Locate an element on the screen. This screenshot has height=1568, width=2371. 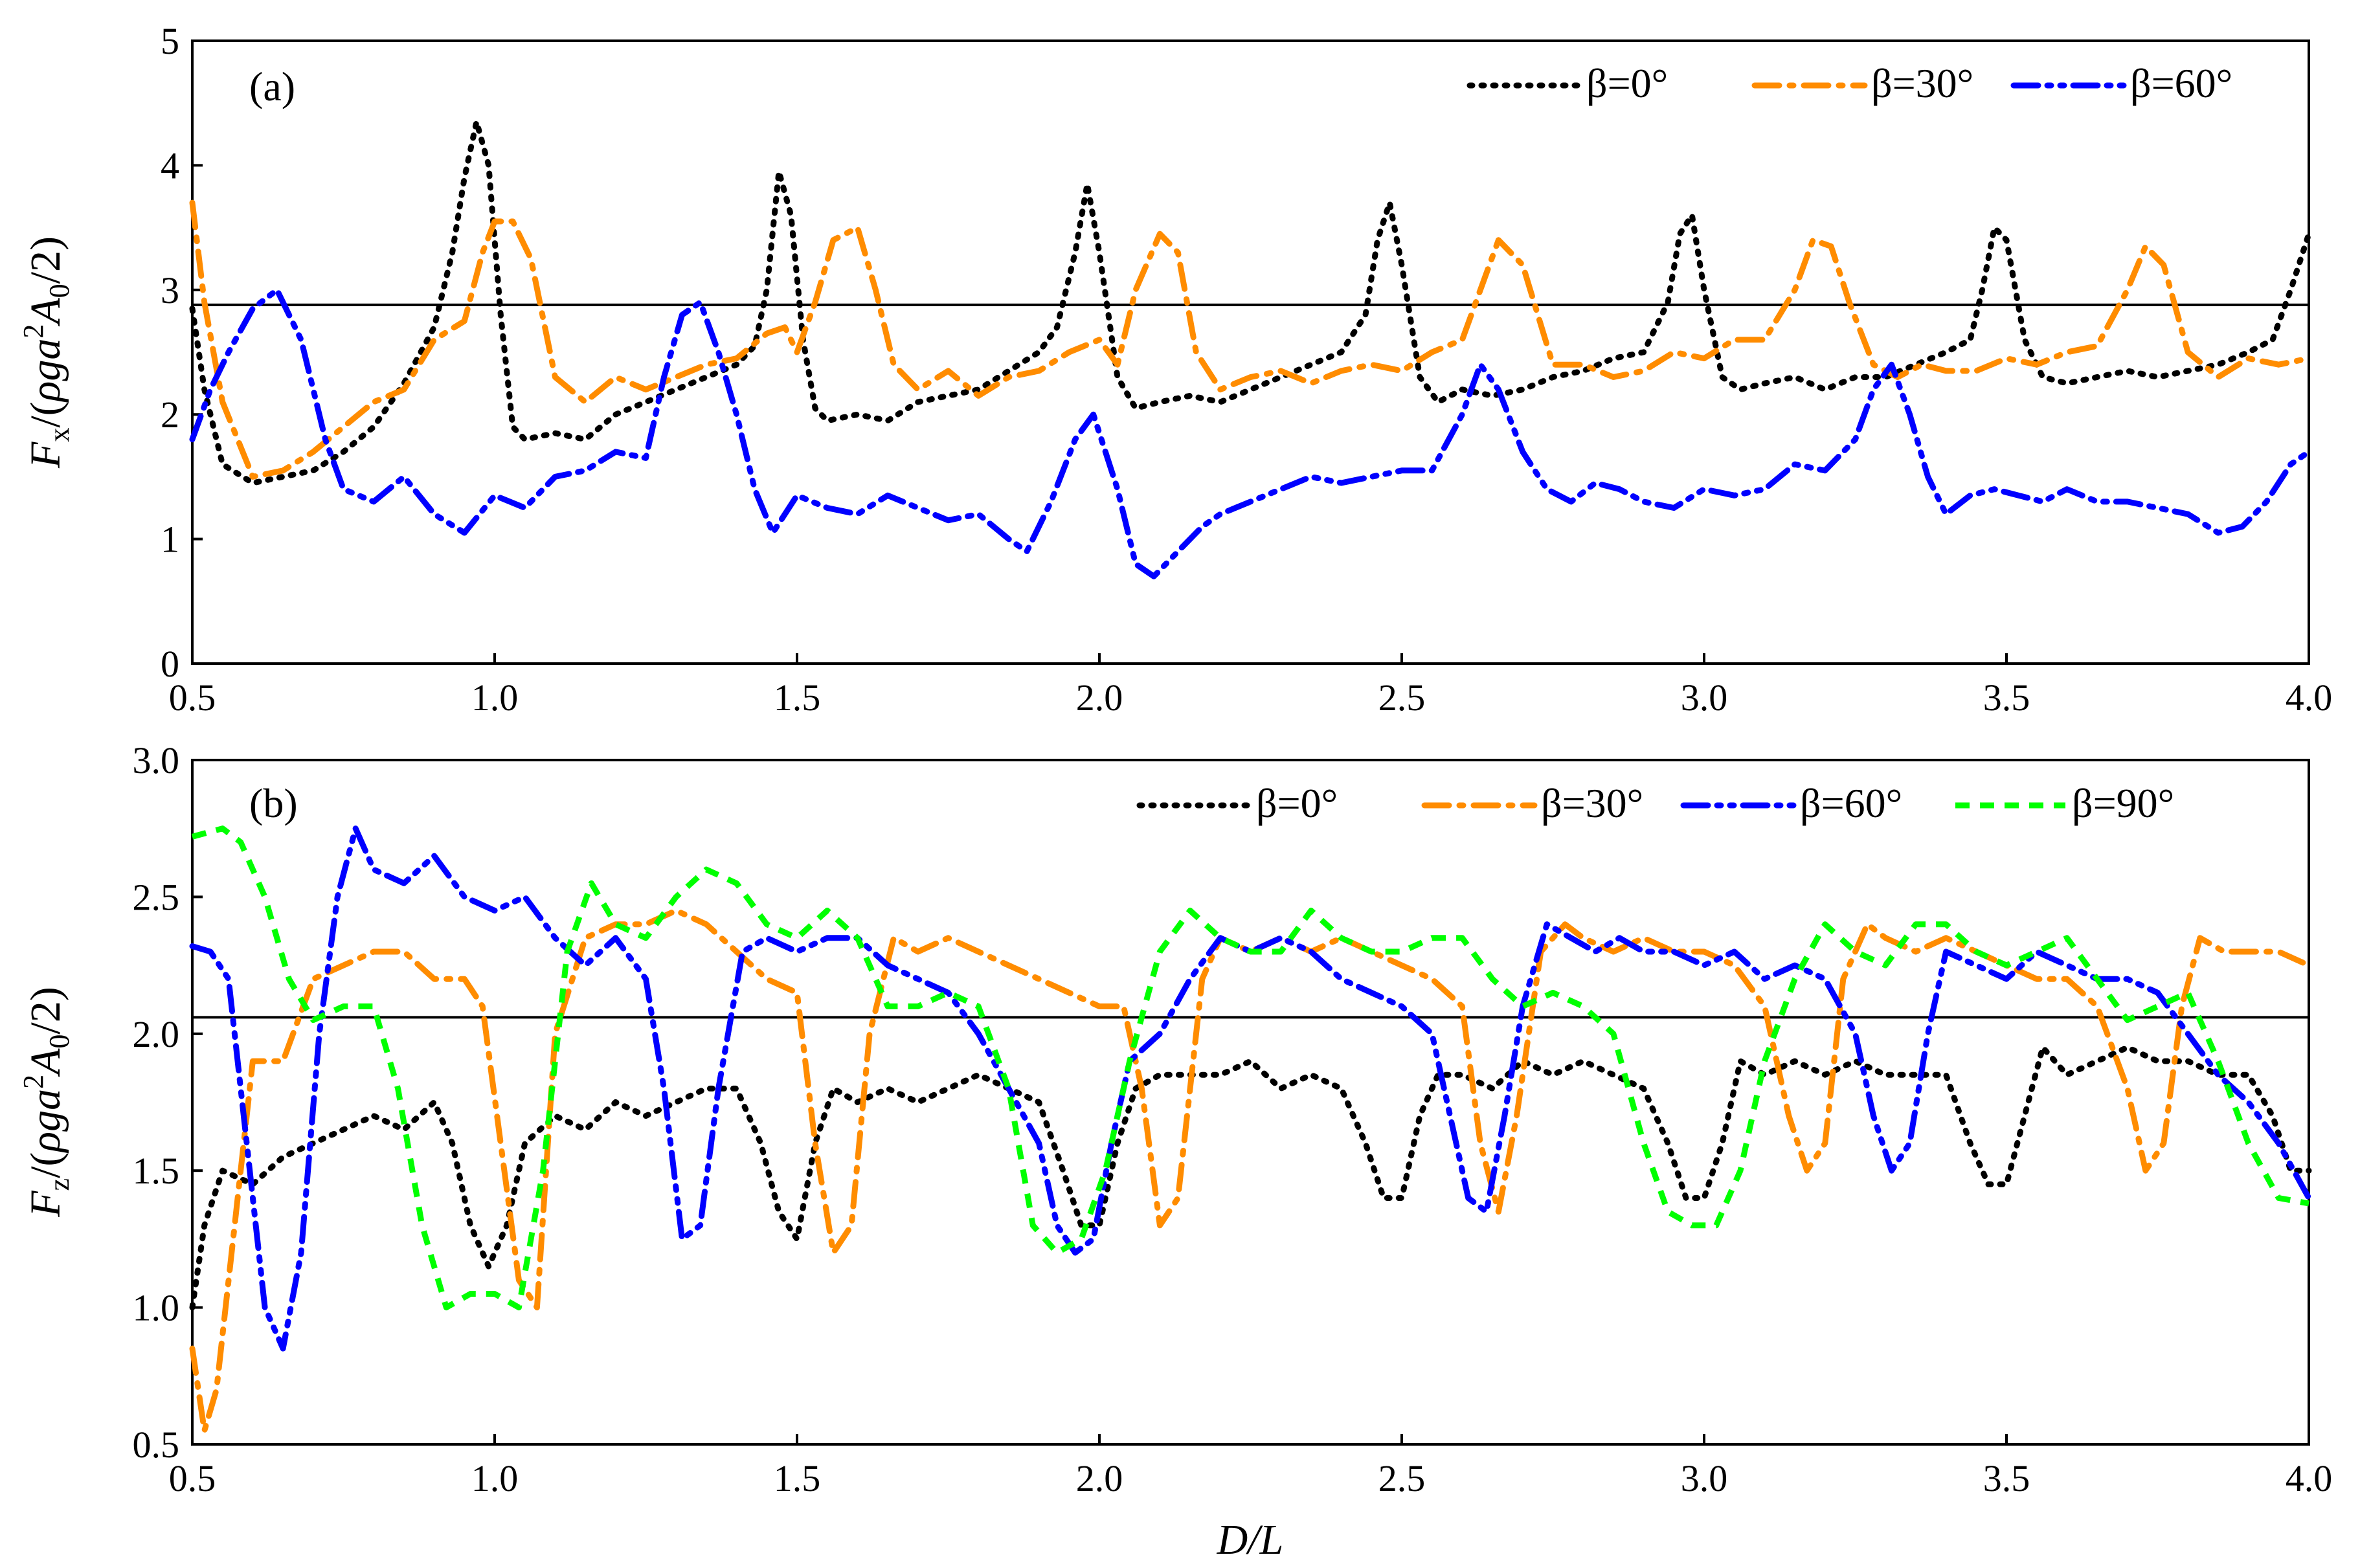
y-tick-label: 5 is located at coordinates (170, 41).